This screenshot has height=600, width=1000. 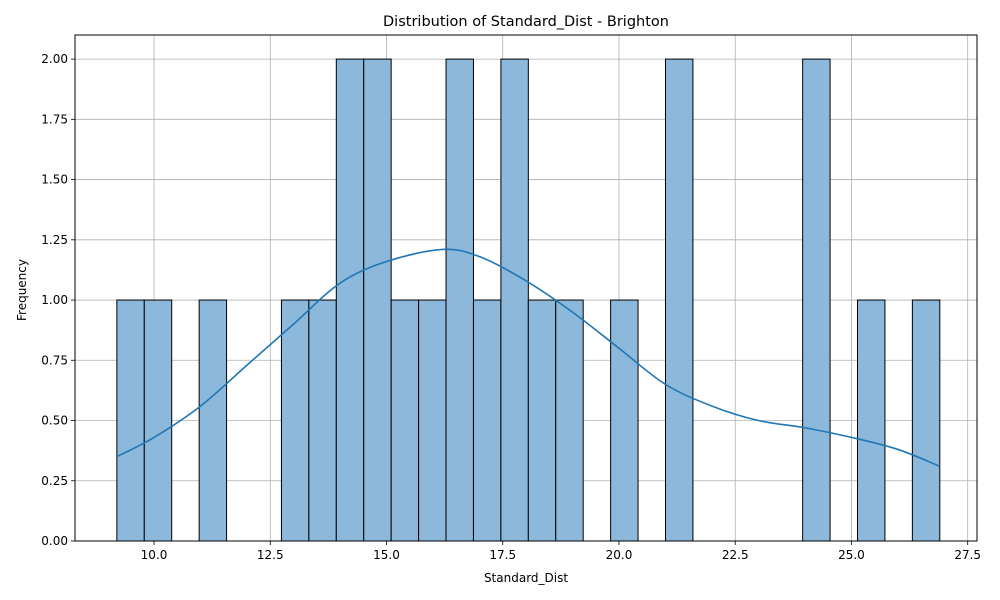 I want to click on y-axis-label: Frequency, so click(x=22, y=290).